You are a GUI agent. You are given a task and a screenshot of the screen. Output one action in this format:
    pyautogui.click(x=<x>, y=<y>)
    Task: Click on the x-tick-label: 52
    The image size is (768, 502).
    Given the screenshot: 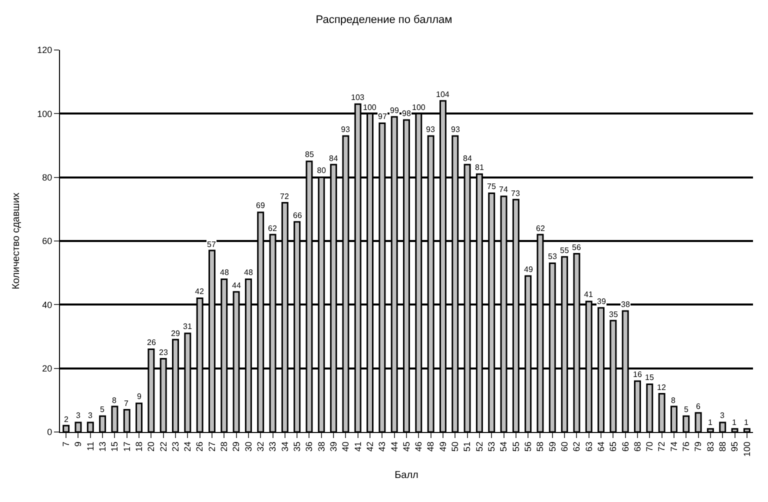 What is the action you would take?
    pyautogui.click(x=479, y=447)
    